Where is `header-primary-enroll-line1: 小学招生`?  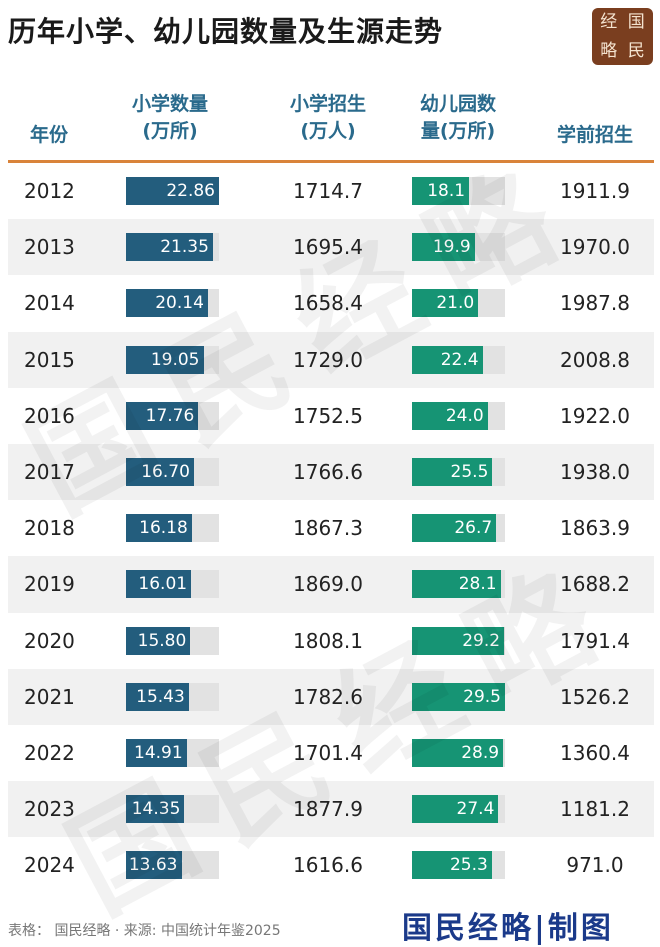
header-primary-enroll-line1: 小学招生 is located at coordinates (327, 104).